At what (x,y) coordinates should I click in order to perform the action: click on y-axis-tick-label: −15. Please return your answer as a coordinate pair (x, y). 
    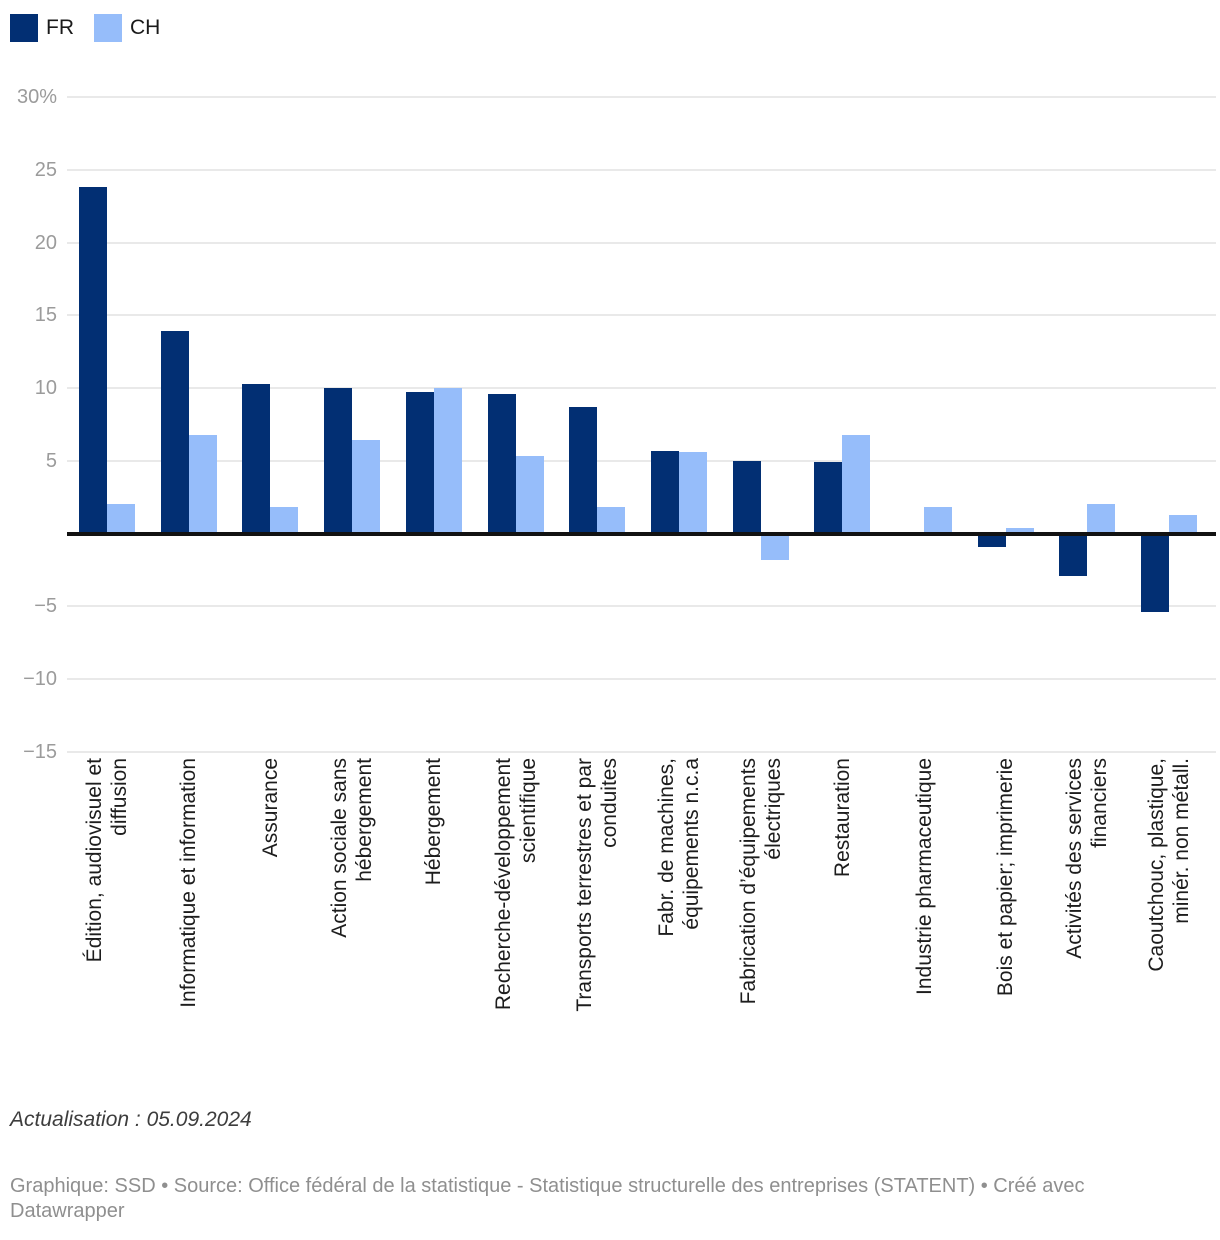
    Looking at the image, I should click on (40, 751).